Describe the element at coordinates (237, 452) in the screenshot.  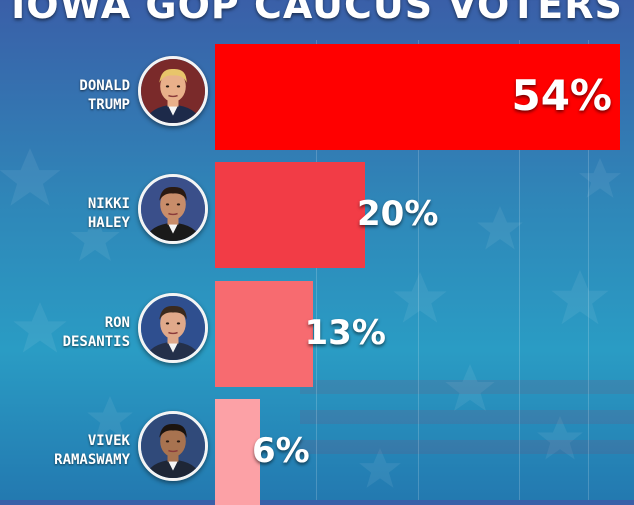
I see `bar-ramaswamy` at that location.